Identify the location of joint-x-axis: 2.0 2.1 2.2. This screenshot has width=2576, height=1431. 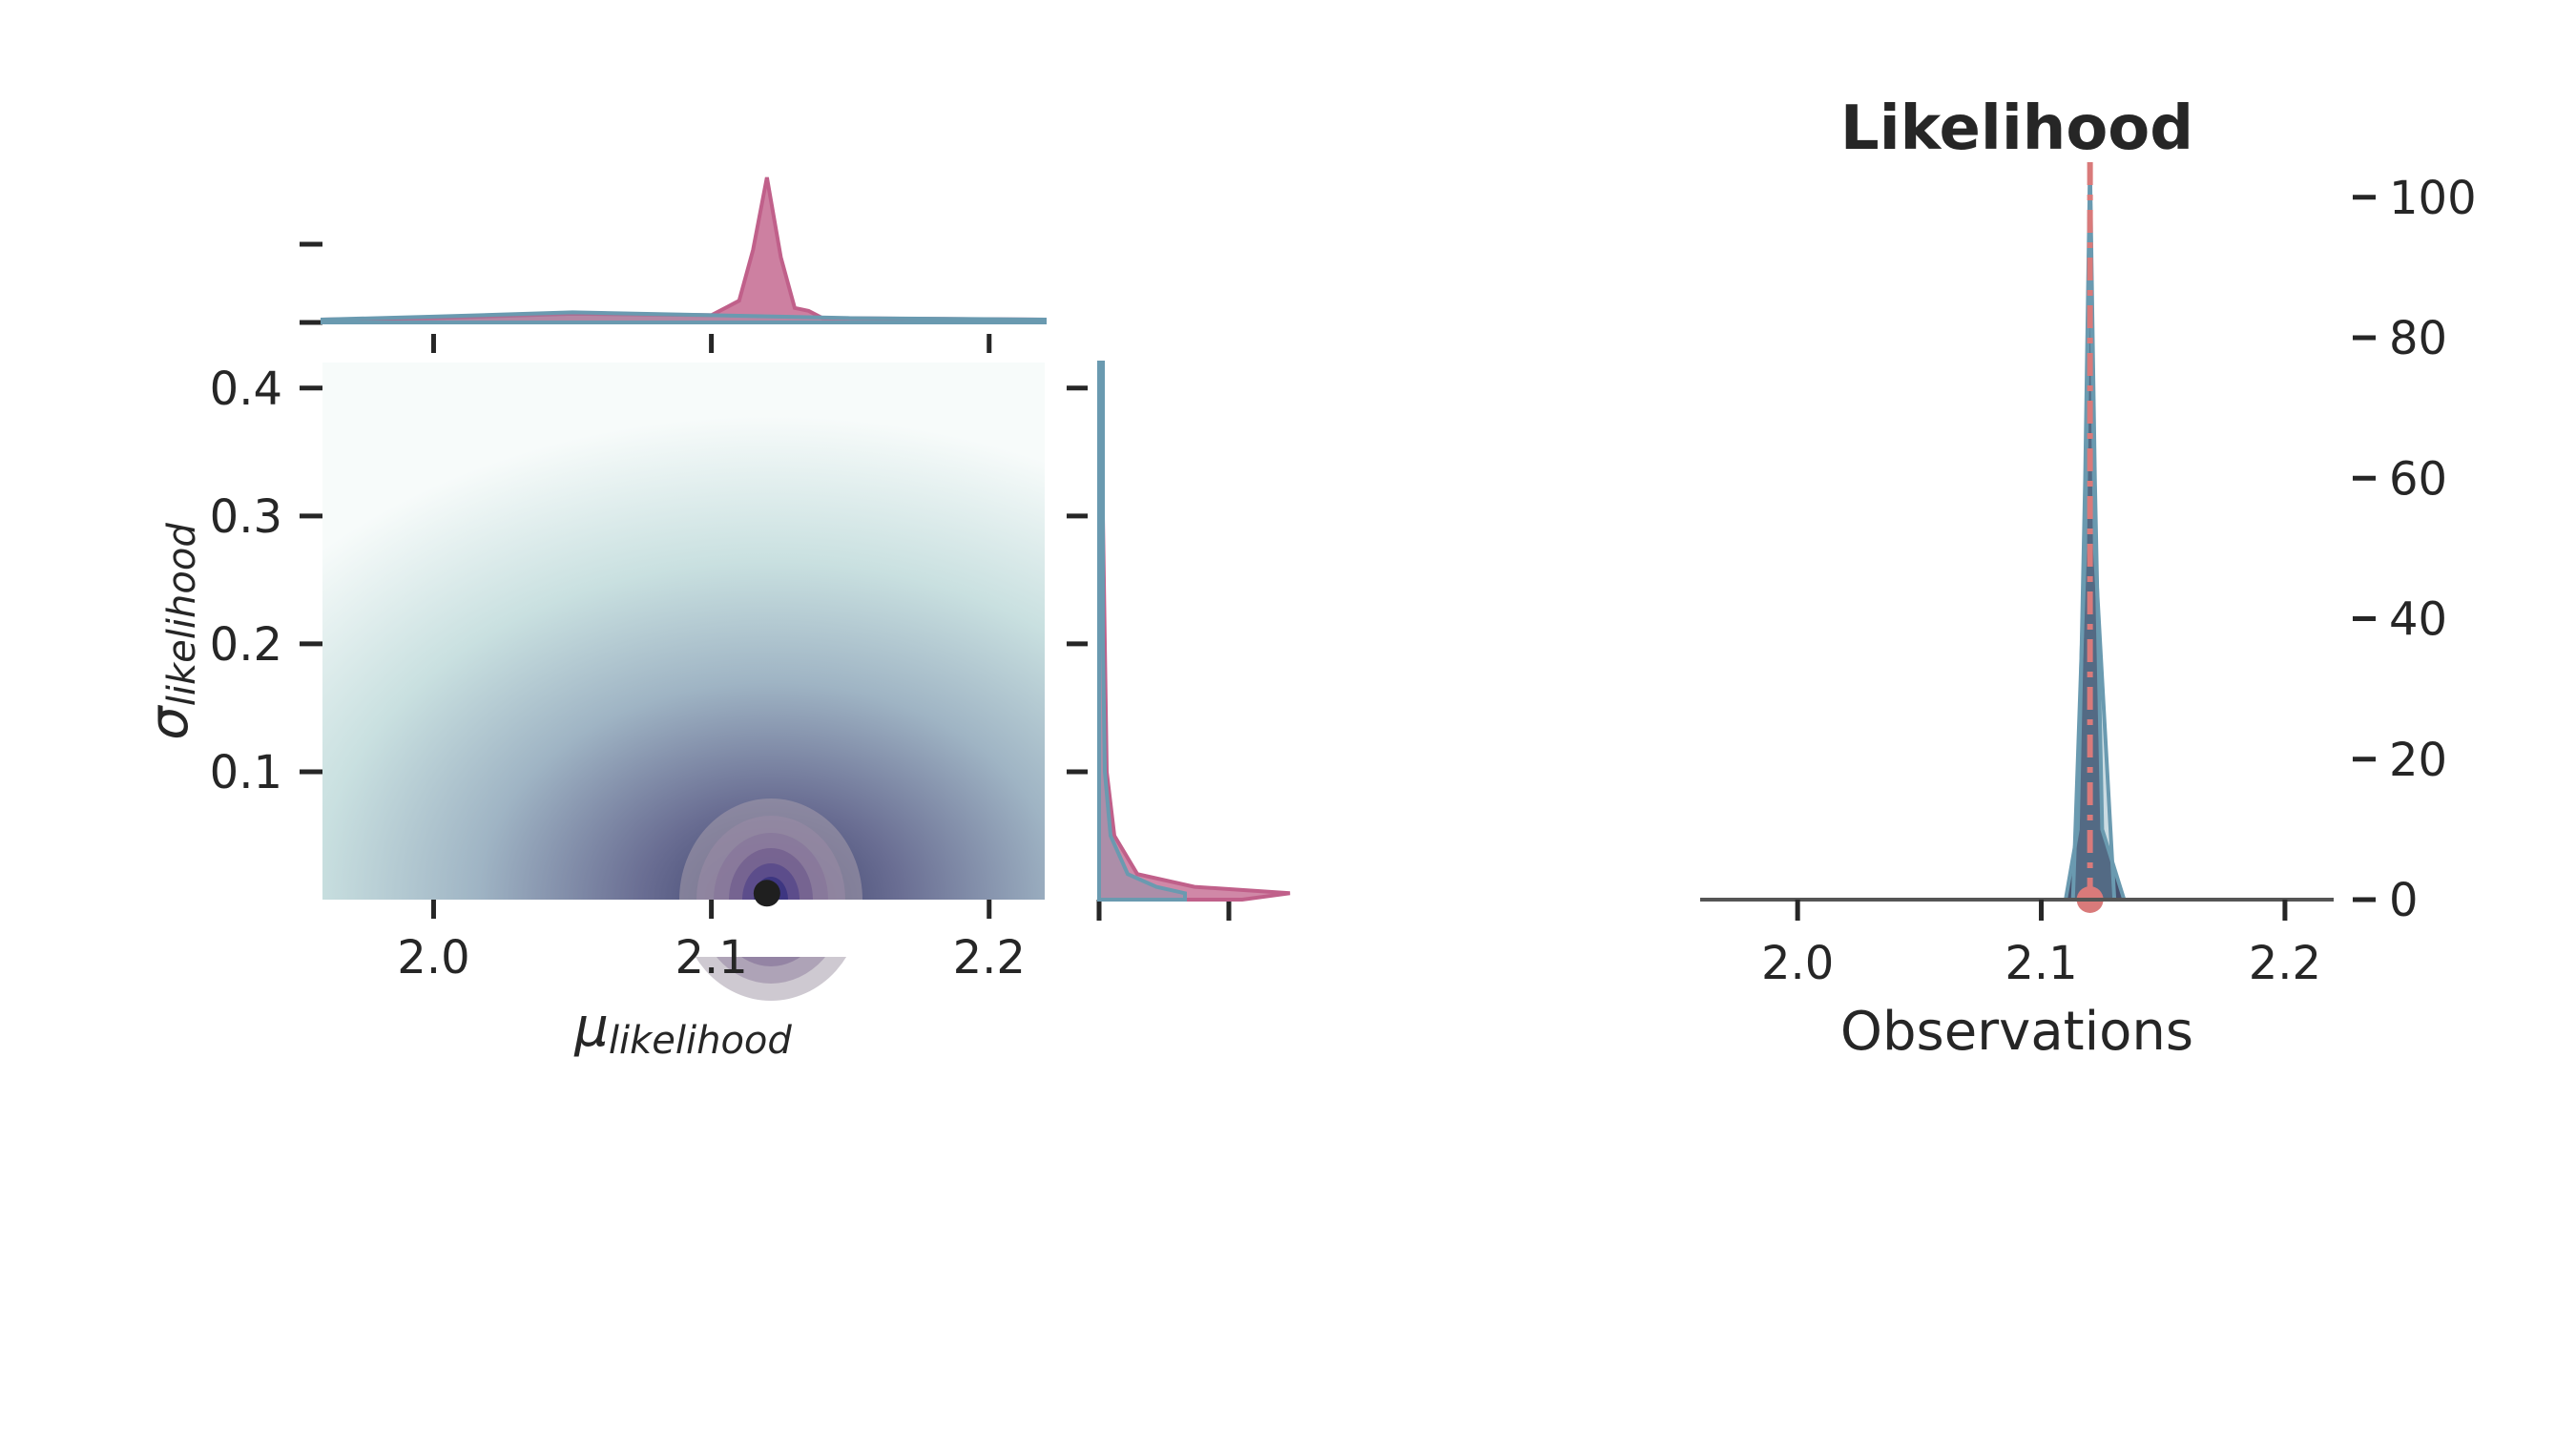
(711, 659).